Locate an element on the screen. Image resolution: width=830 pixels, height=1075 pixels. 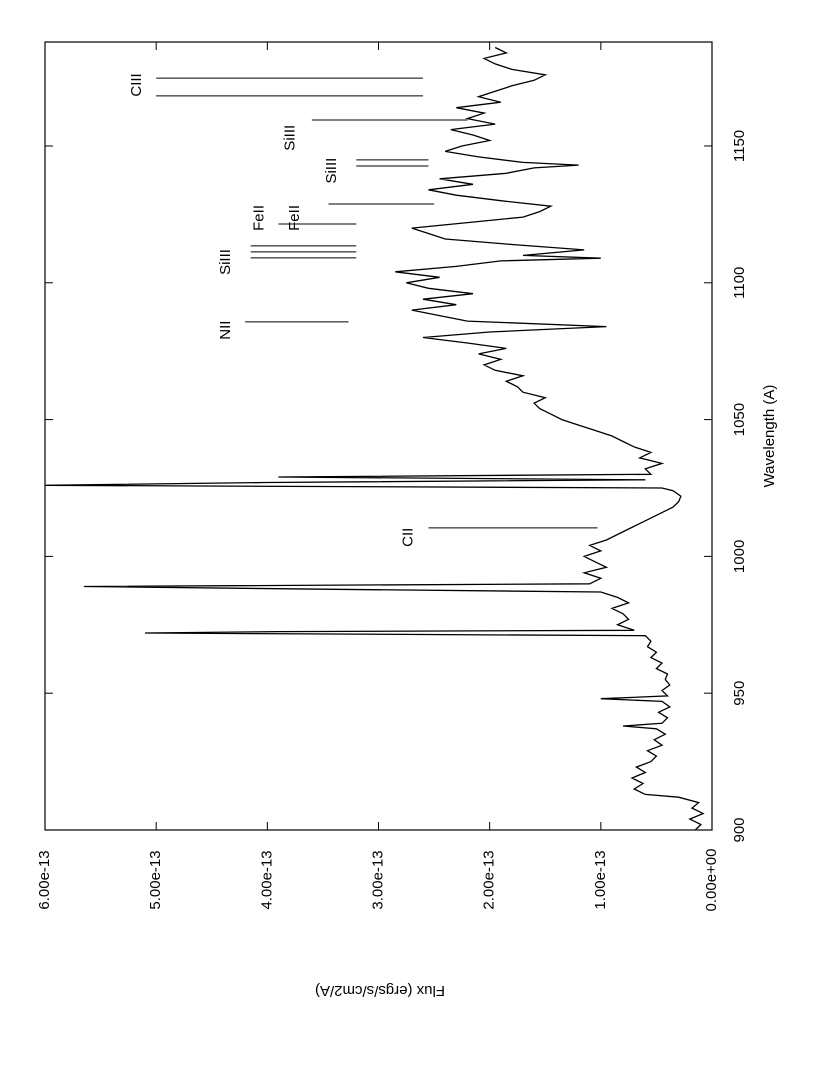
x-axis-label: Wavelength (A) is located at coordinates (769, 436).